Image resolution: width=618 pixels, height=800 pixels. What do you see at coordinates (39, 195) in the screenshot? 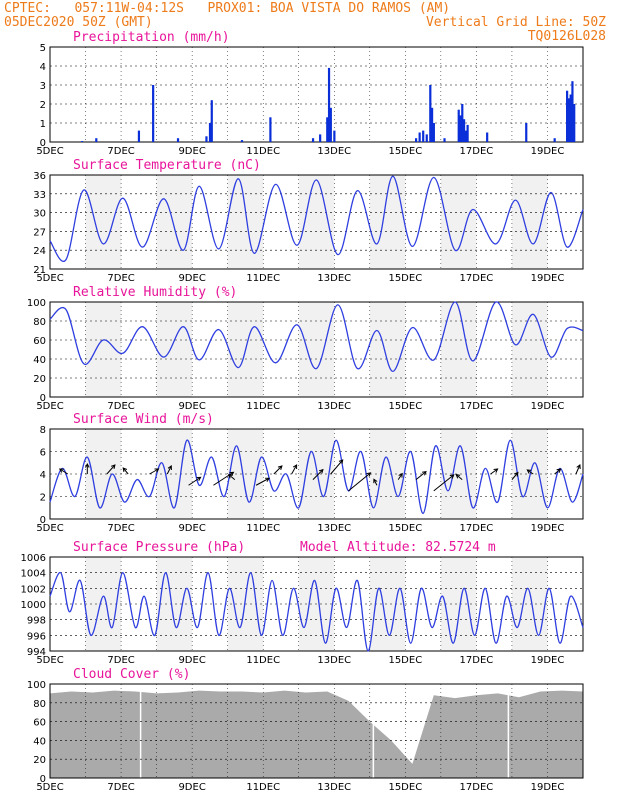
I see `y-tick-label: 33` at bounding box center [39, 195].